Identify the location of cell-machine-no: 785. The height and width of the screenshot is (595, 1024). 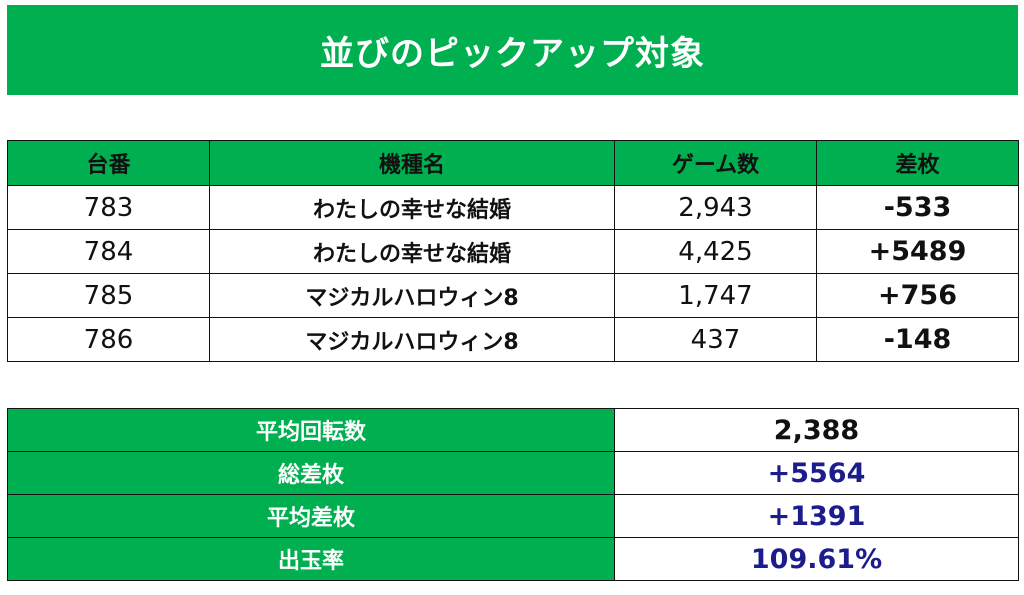
(108, 295).